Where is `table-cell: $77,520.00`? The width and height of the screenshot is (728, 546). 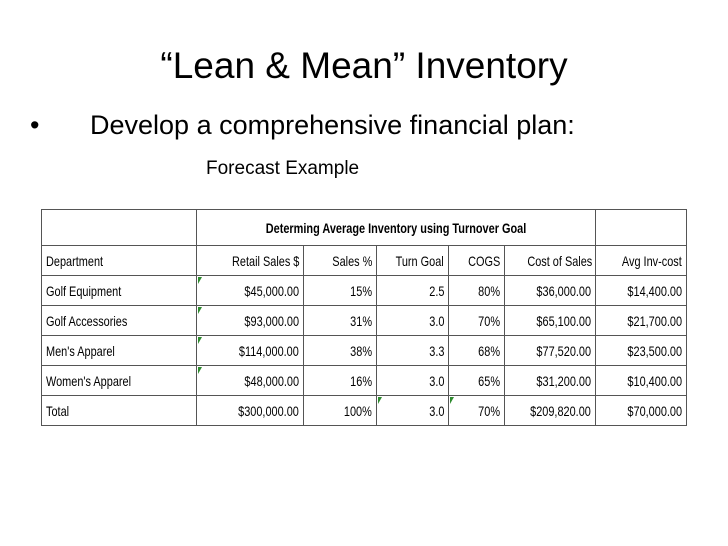 table-cell: $77,520.00 is located at coordinates (550, 350).